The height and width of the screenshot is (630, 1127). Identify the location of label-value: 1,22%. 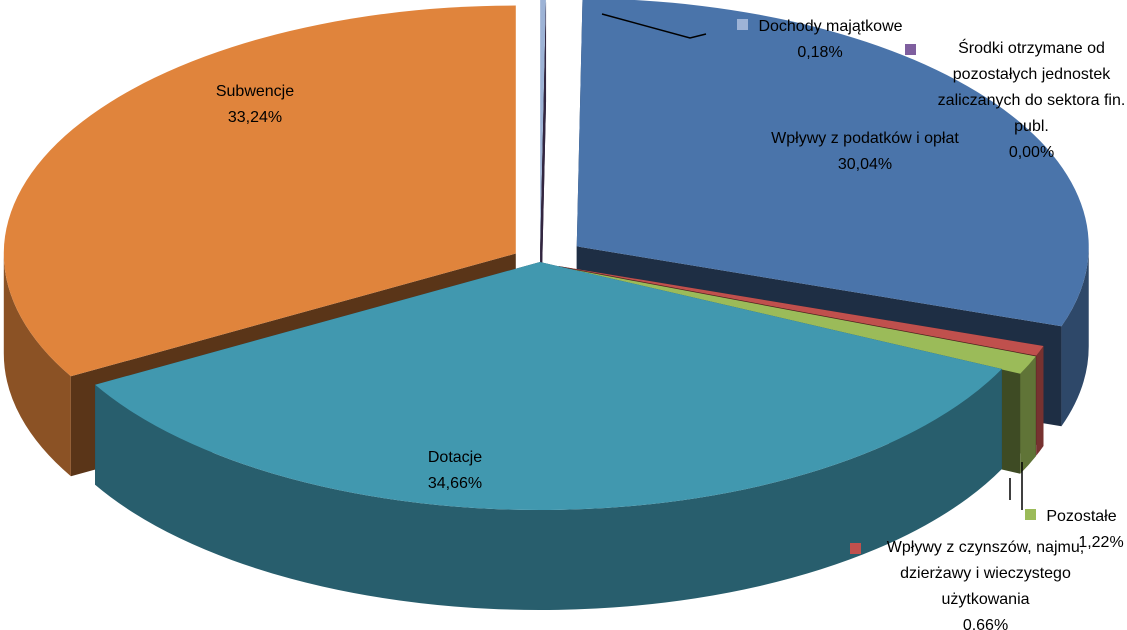
(1101, 542).